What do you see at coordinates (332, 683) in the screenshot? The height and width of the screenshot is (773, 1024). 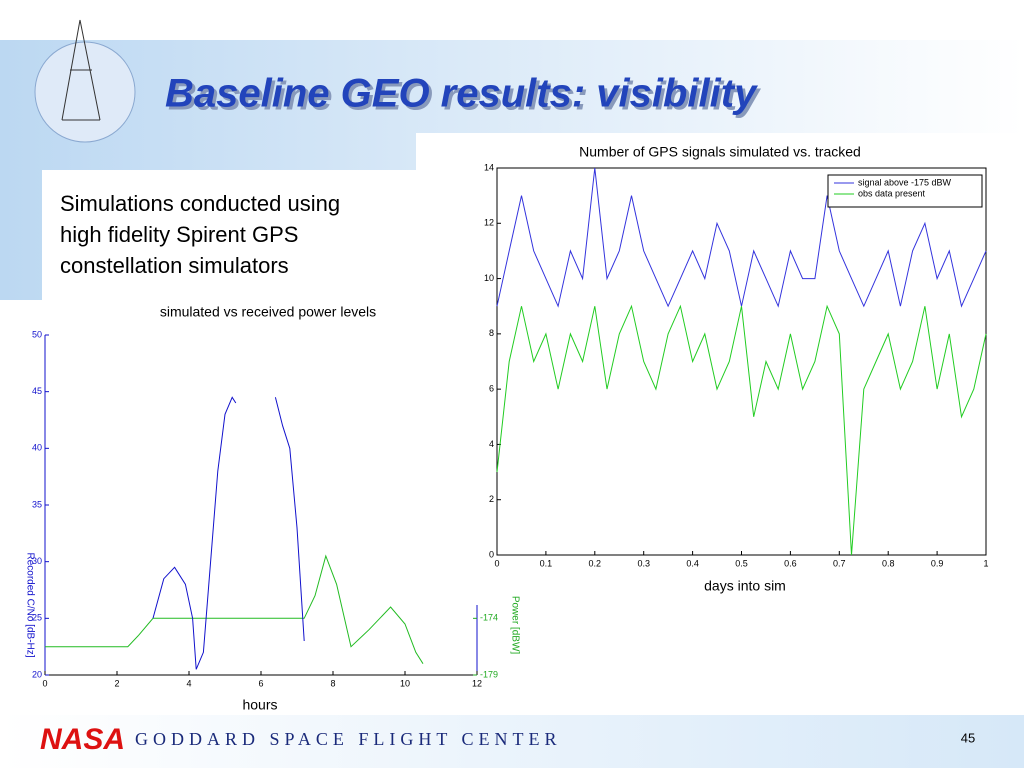 I see `x-tick-label: 8` at bounding box center [332, 683].